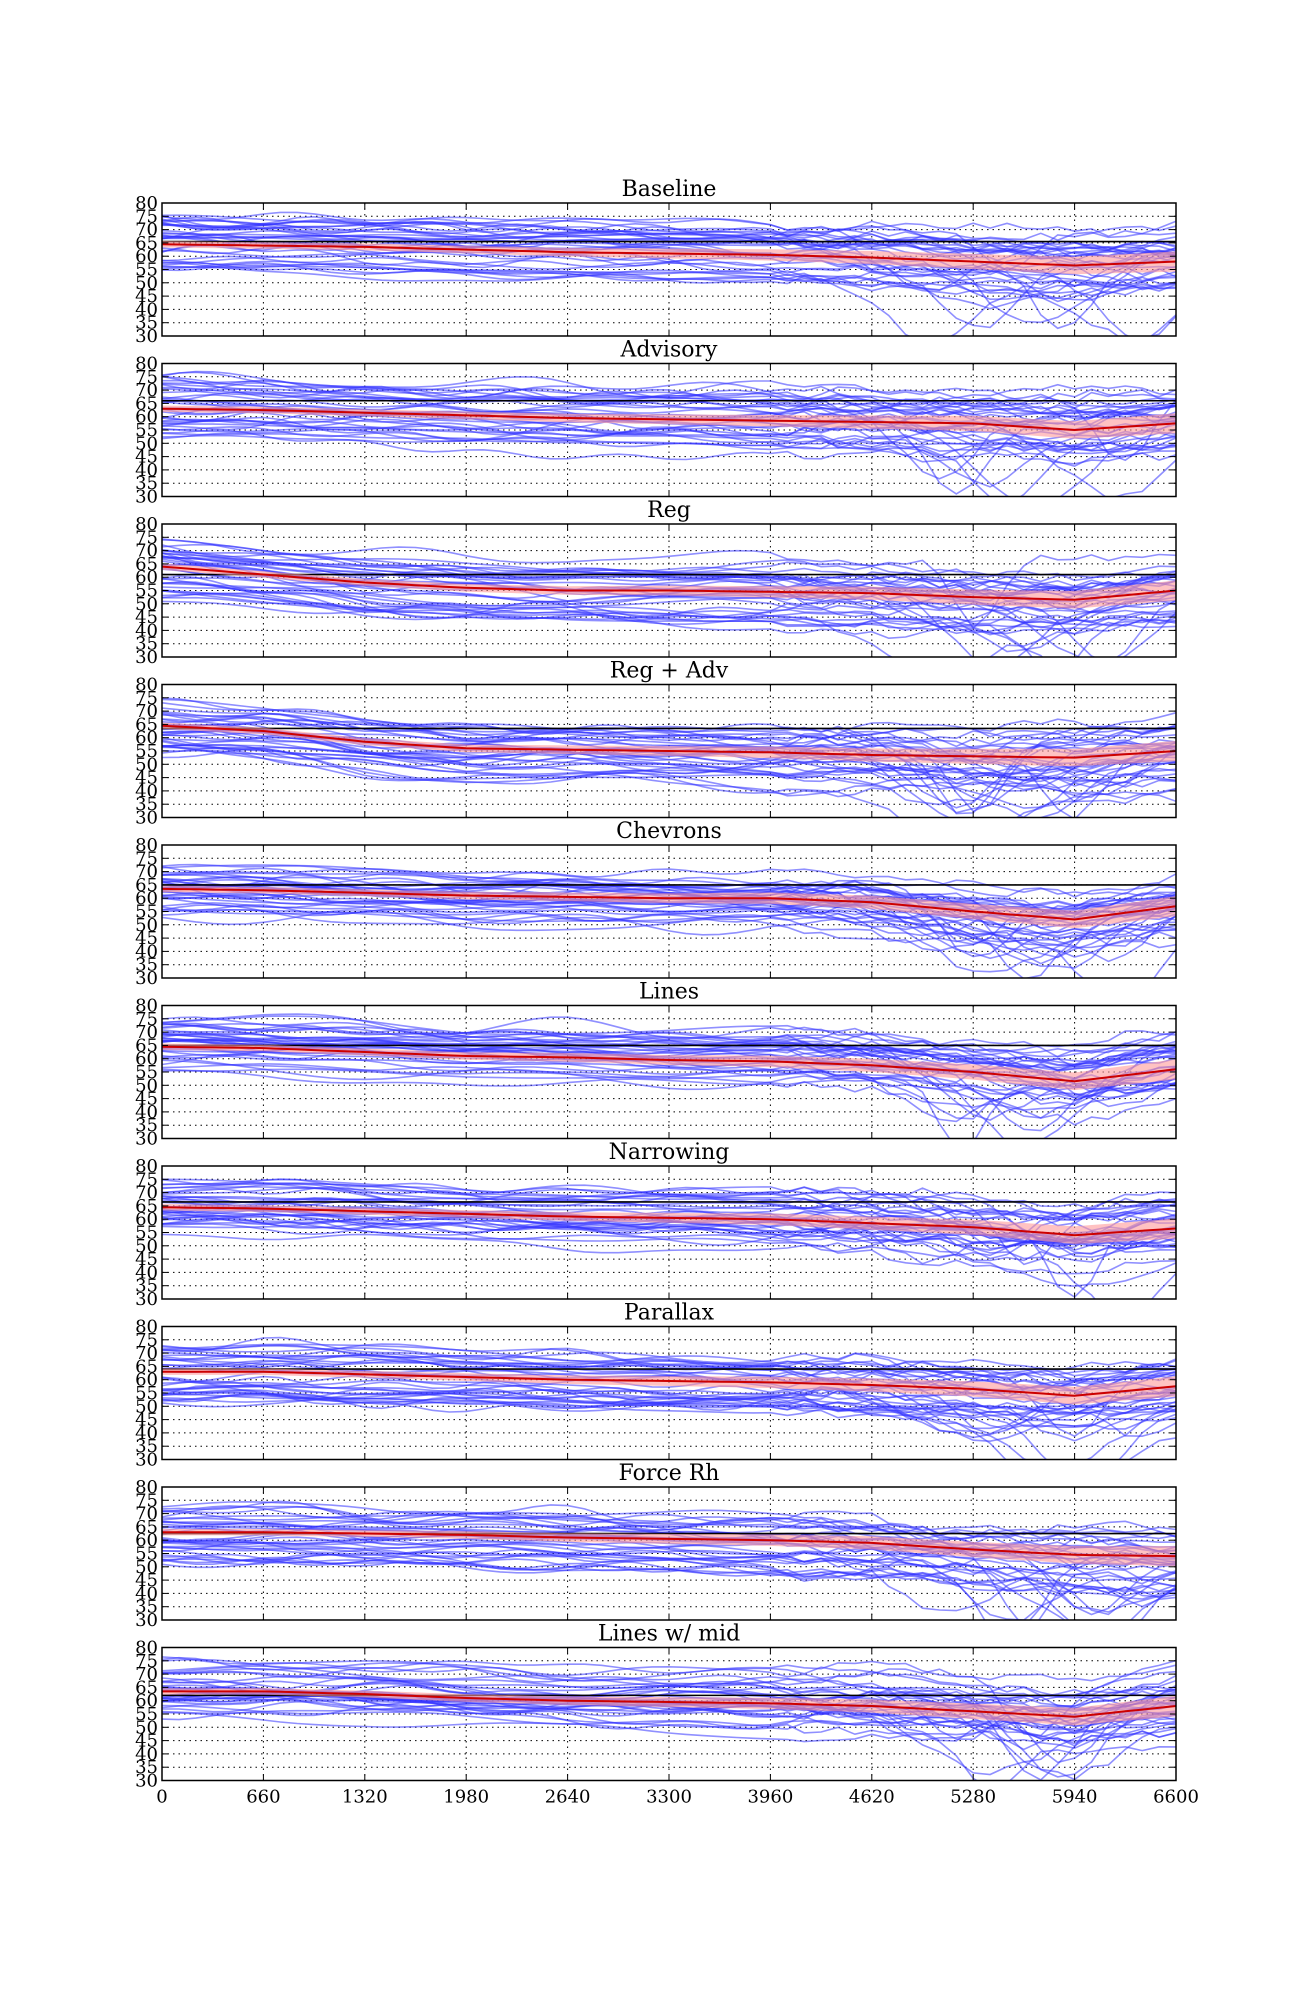  What do you see at coordinates (872, 1797) in the screenshot?
I see `x-tick-label: 4620` at bounding box center [872, 1797].